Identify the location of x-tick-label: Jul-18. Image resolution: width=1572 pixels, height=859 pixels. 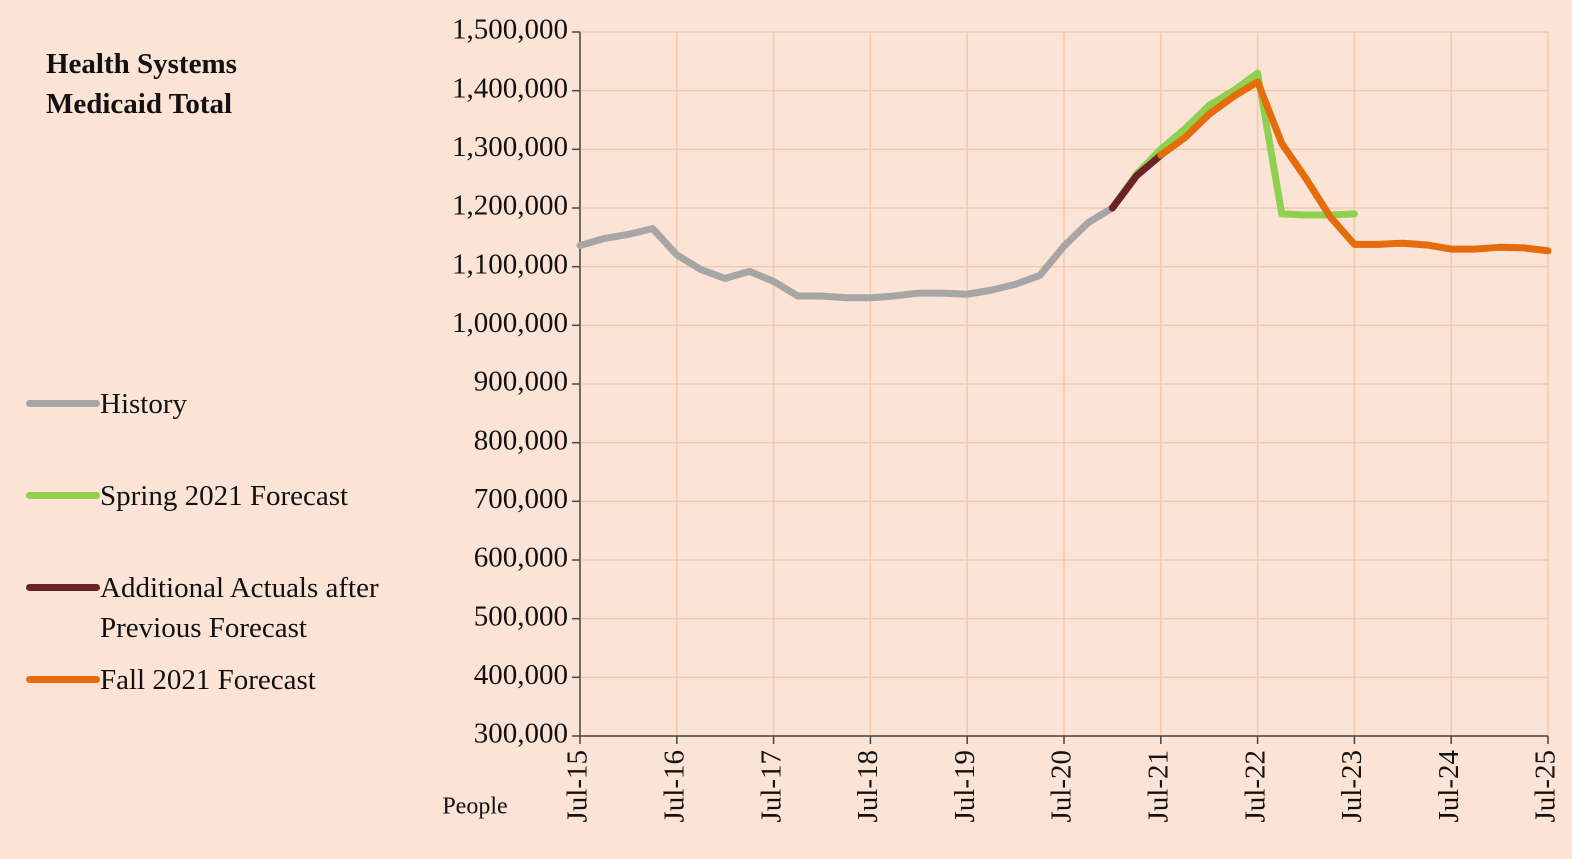
(868, 786).